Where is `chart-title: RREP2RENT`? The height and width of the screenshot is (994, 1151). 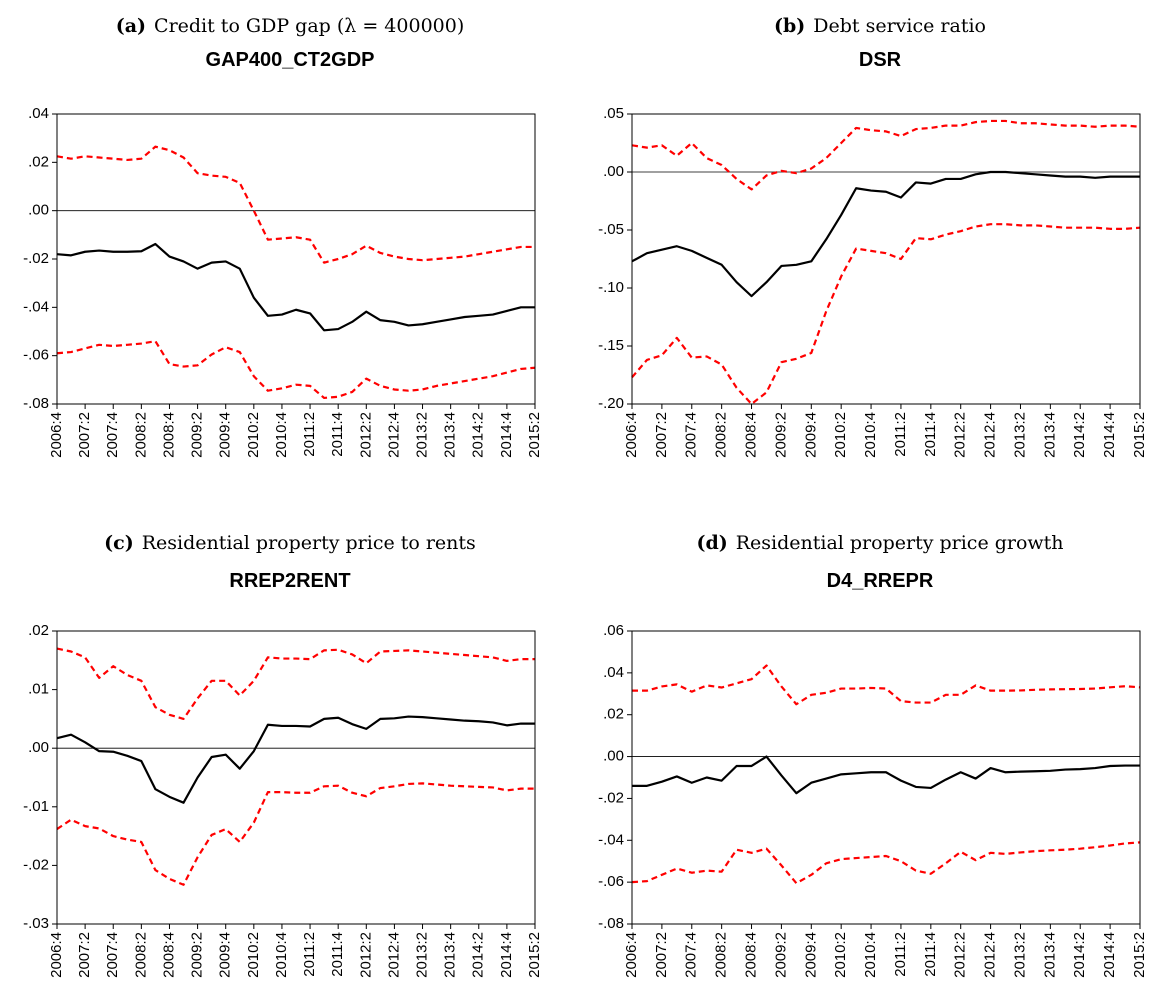 chart-title: RREP2RENT is located at coordinates (289, 581).